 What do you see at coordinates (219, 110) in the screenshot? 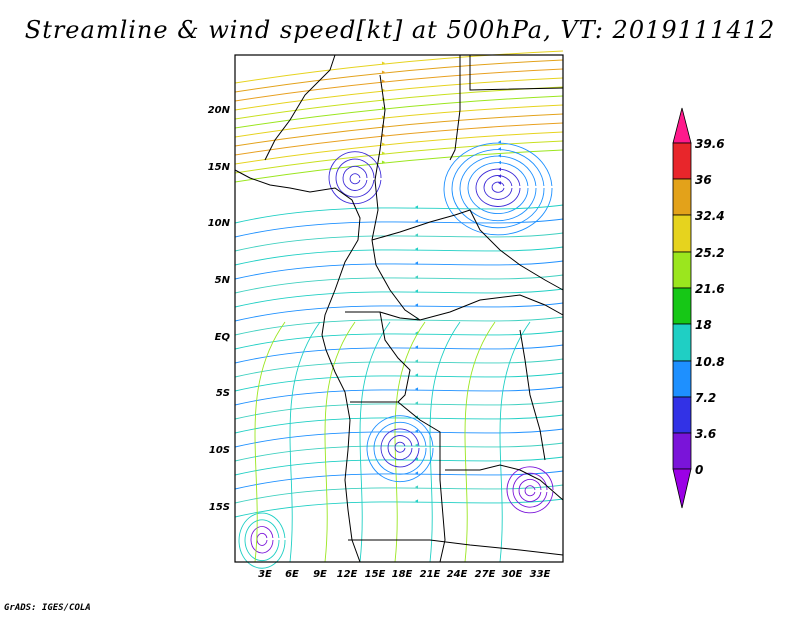
I see `lat-tick-label: 20N` at bounding box center [219, 110].